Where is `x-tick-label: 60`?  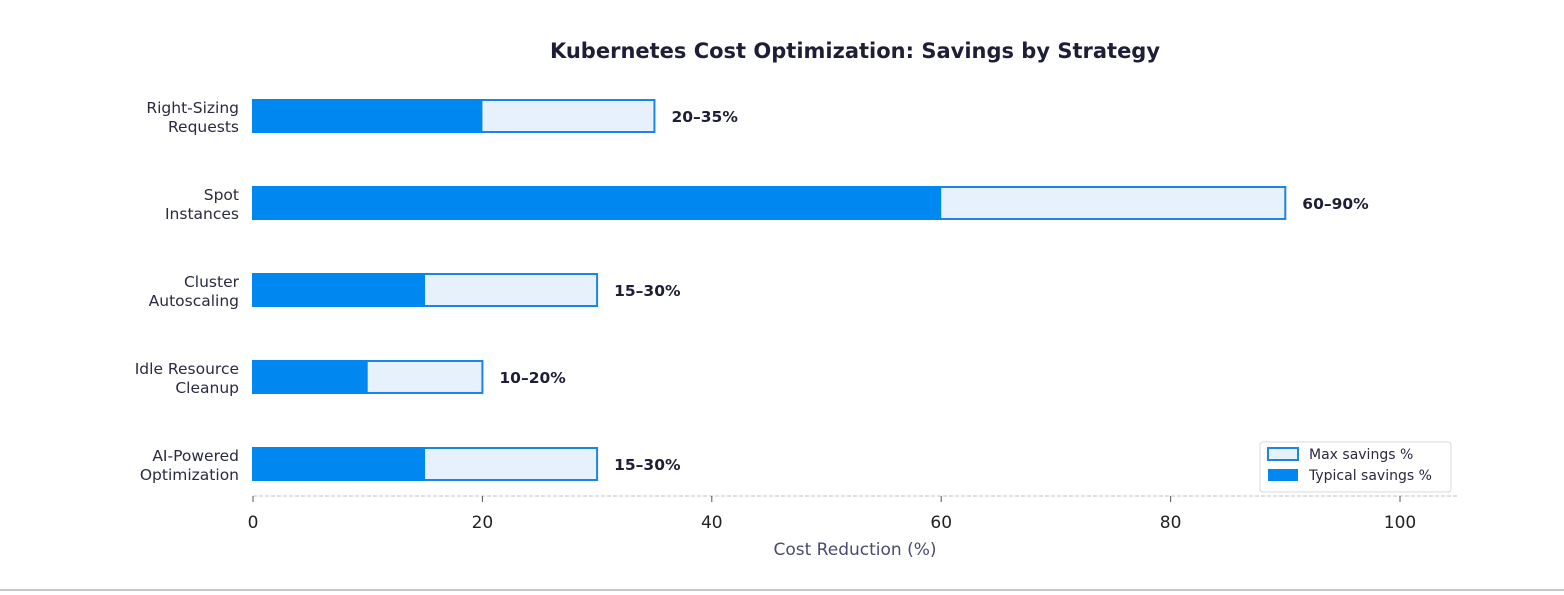 x-tick-label: 60 is located at coordinates (941, 523).